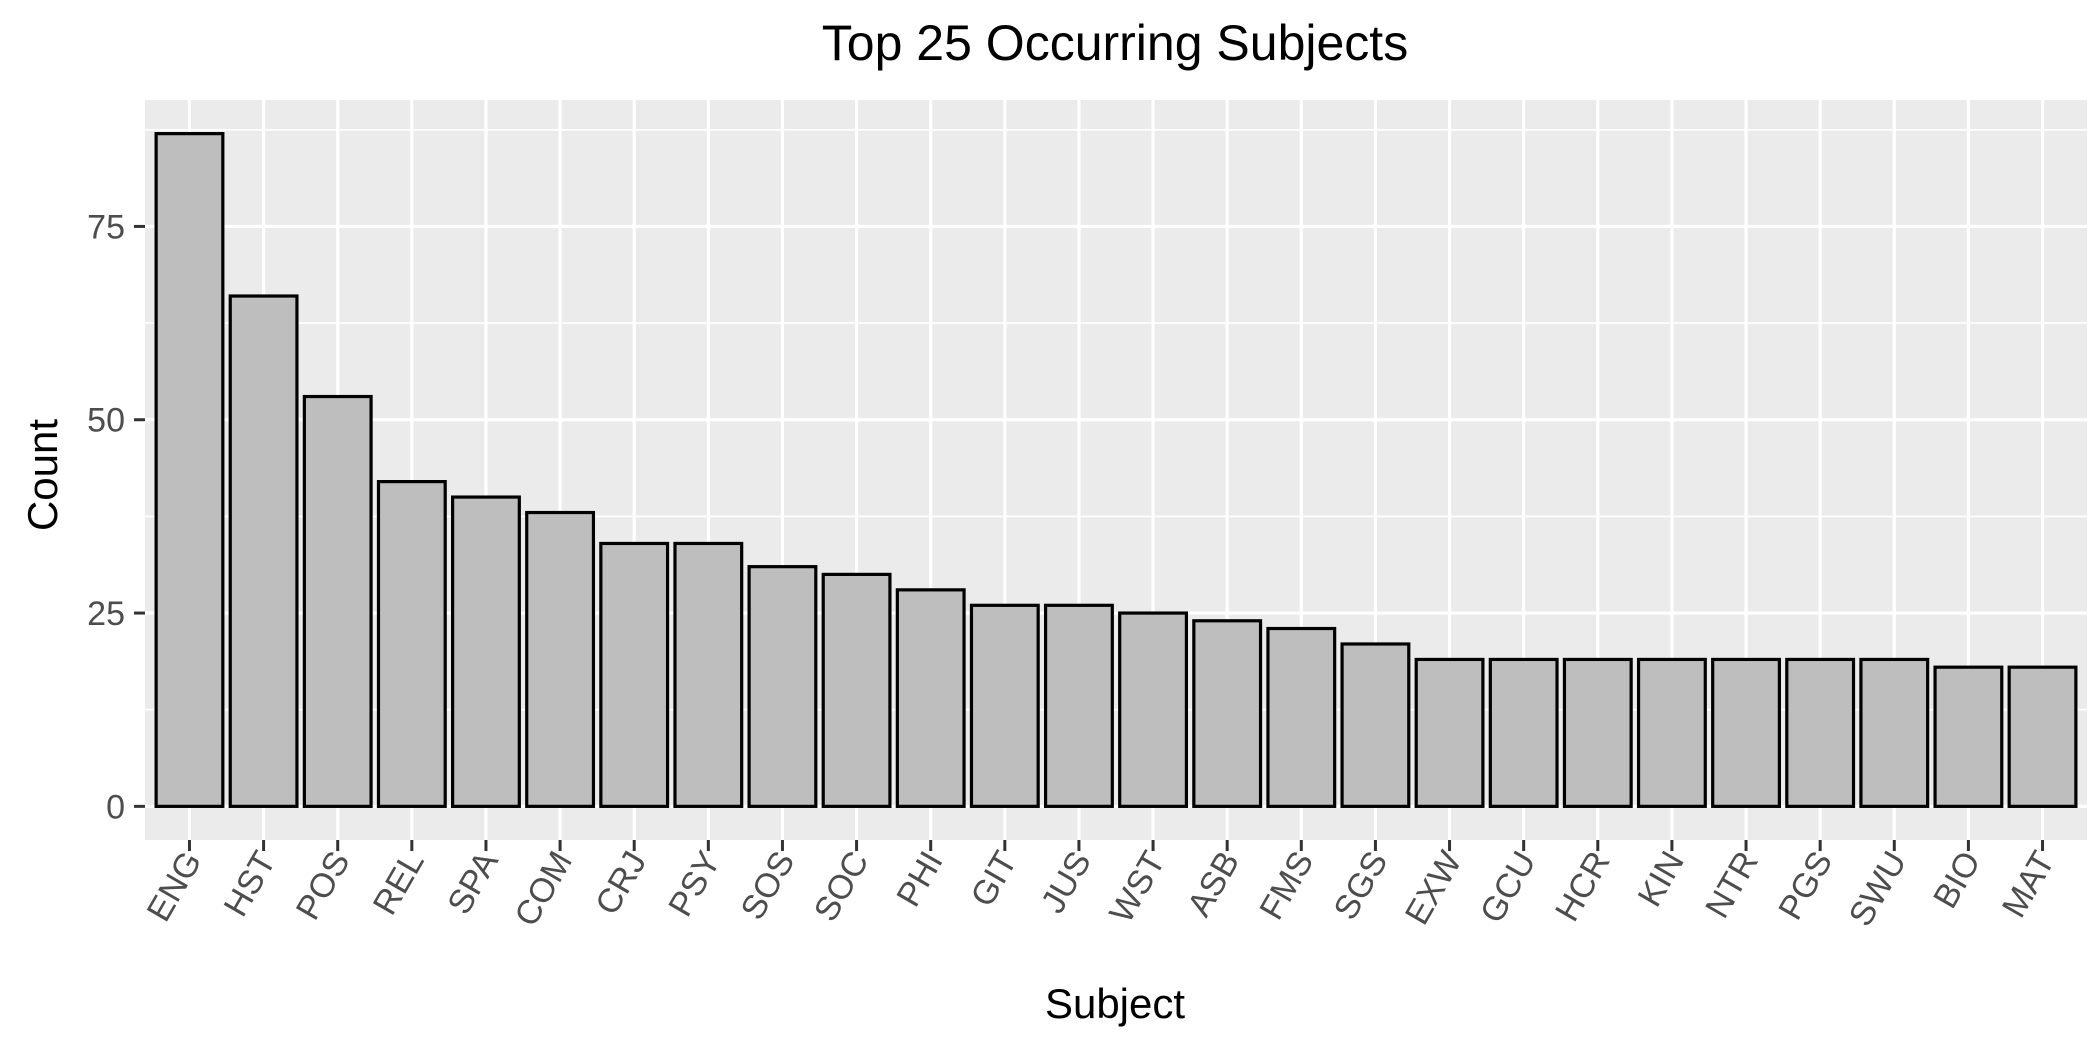 This screenshot has width=2099, height=1049. Describe the element at coordinates (708, 674) in the screenshot. I see `bar-psy` at that location.